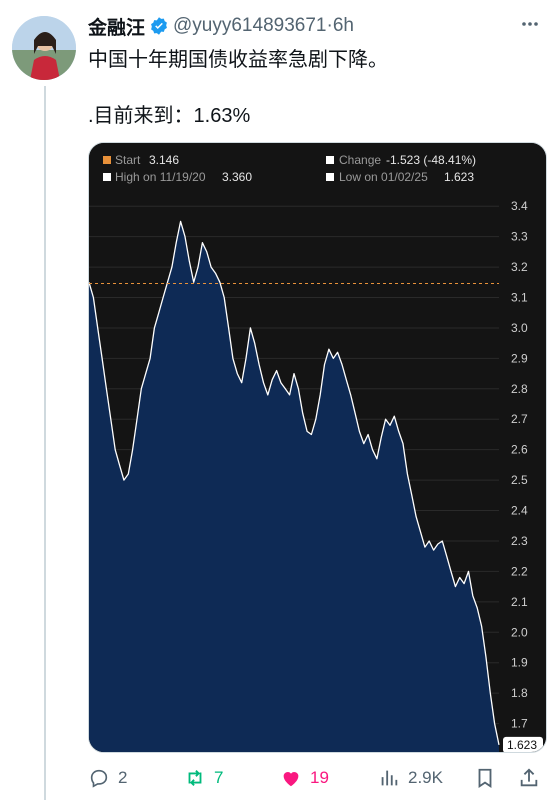 Image resolution: width=560 pixels, height=800 pixels. What do you see at coordinates (519, 724) in the screenshot?
I see `y-tick-label: 1.7` at bounding box center [519, 724].